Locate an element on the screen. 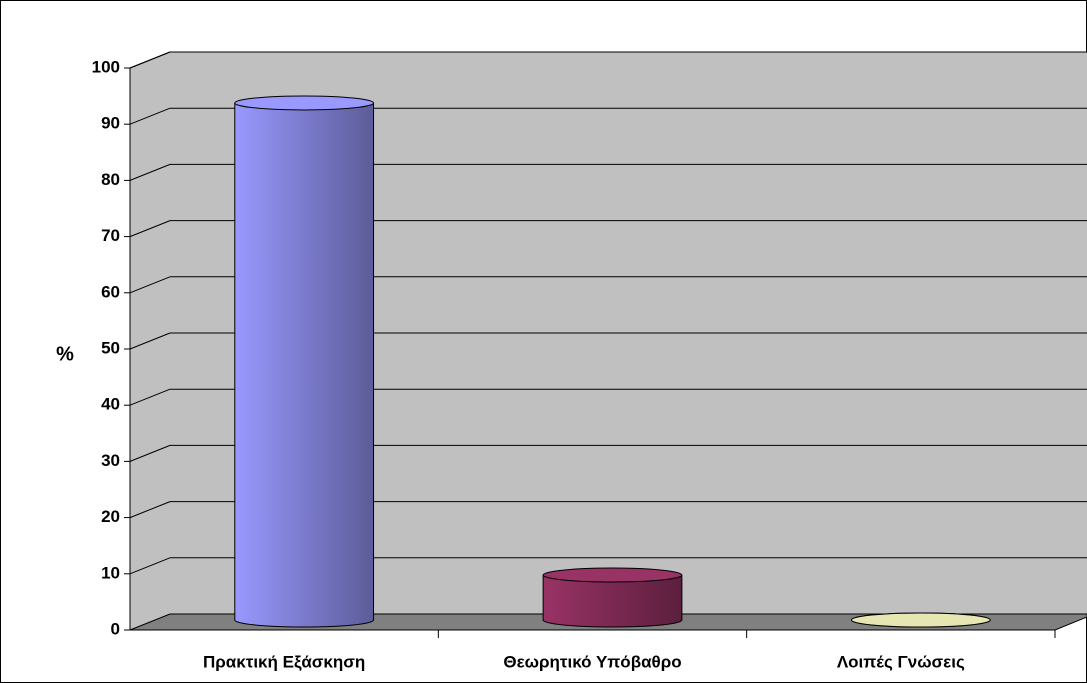 This screenshot has width=1087, height=683. x-tick-label: Πρακτική Εξάσκηση is located at coordinates (284, 661).